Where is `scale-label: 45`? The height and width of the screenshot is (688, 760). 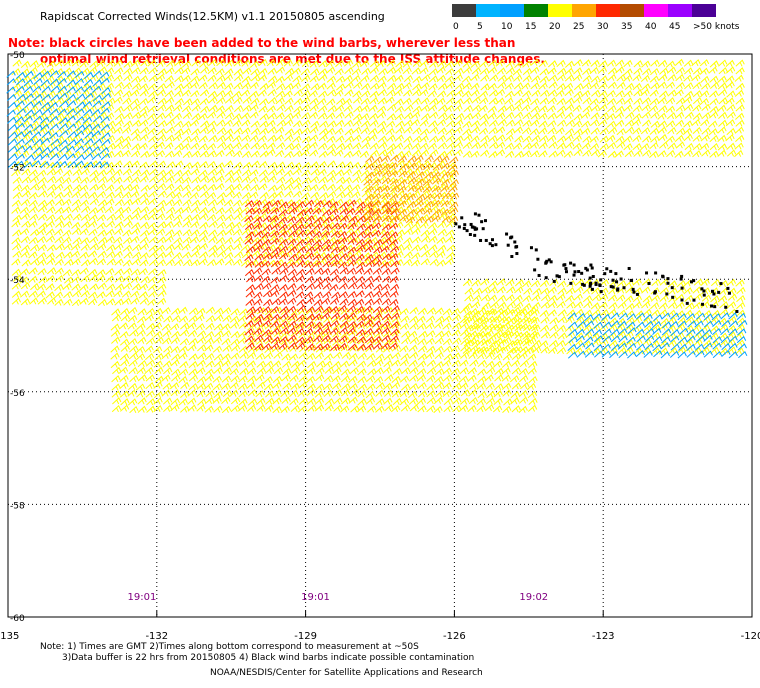 scale-label: 45 is located at coordinates (675, 27).